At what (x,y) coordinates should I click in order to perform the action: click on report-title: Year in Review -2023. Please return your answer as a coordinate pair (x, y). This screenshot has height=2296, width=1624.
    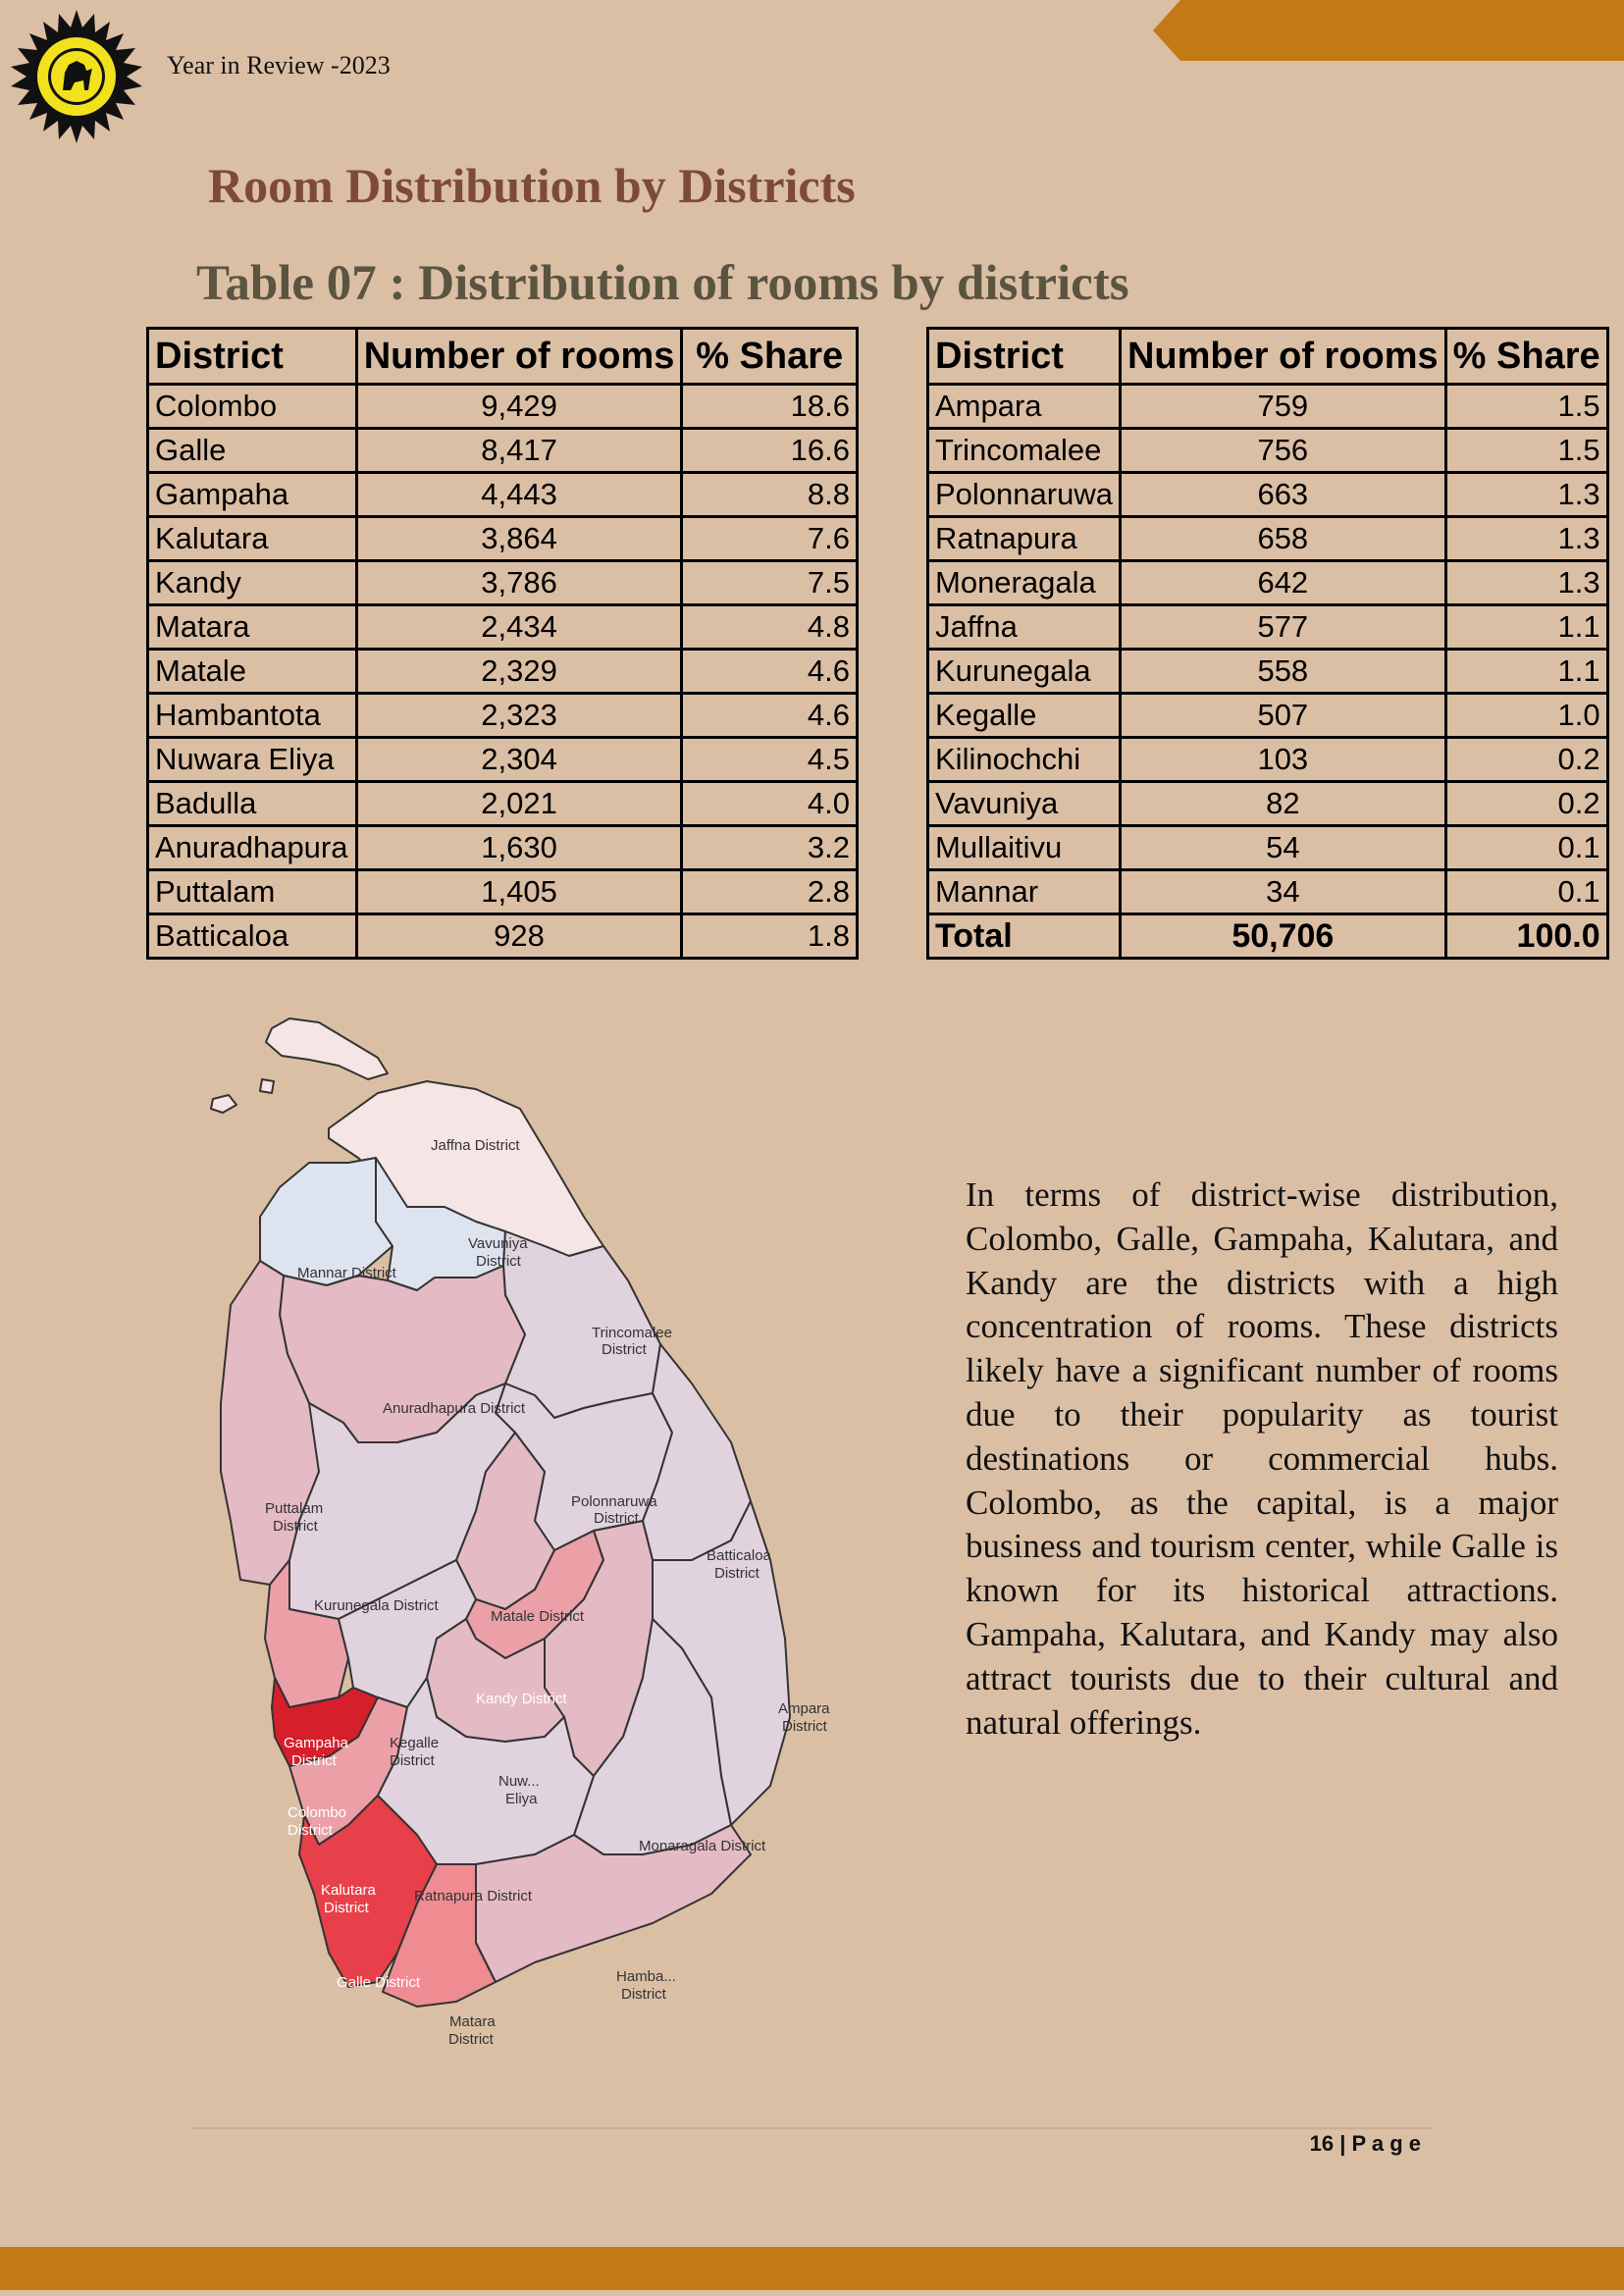
    Looking at the image, I should click on (279, 65).